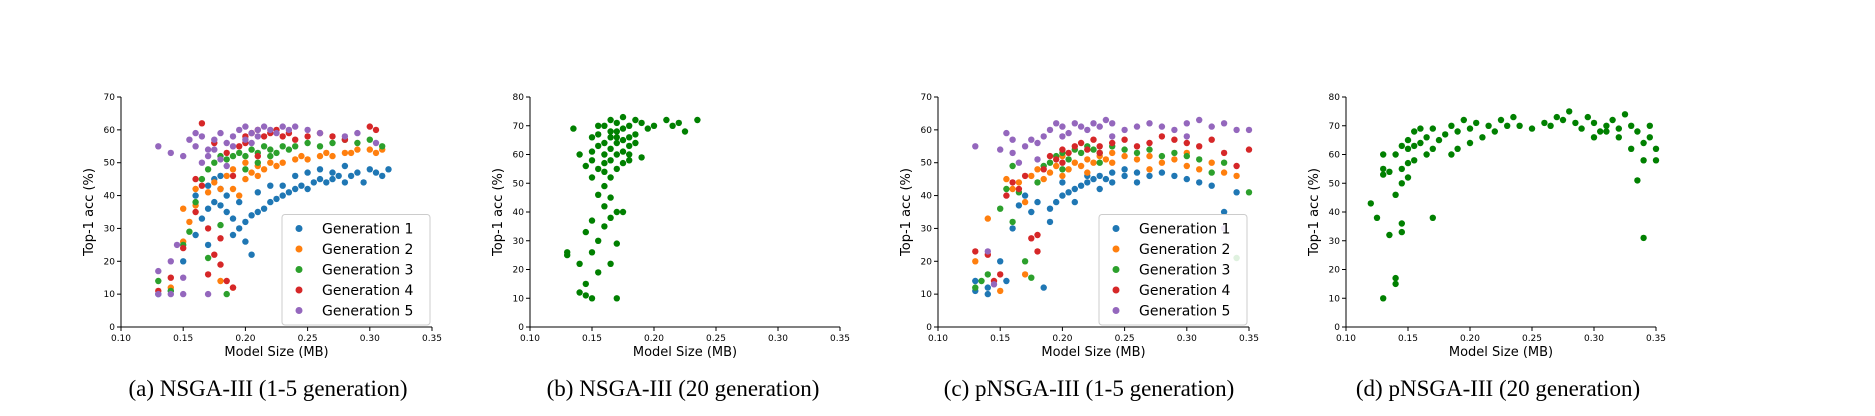 This screenshot has width=1875, height=416. Describe the element at coordinates (929, 328) in the screenshot. I see `y-tick-label: 0` at that location.